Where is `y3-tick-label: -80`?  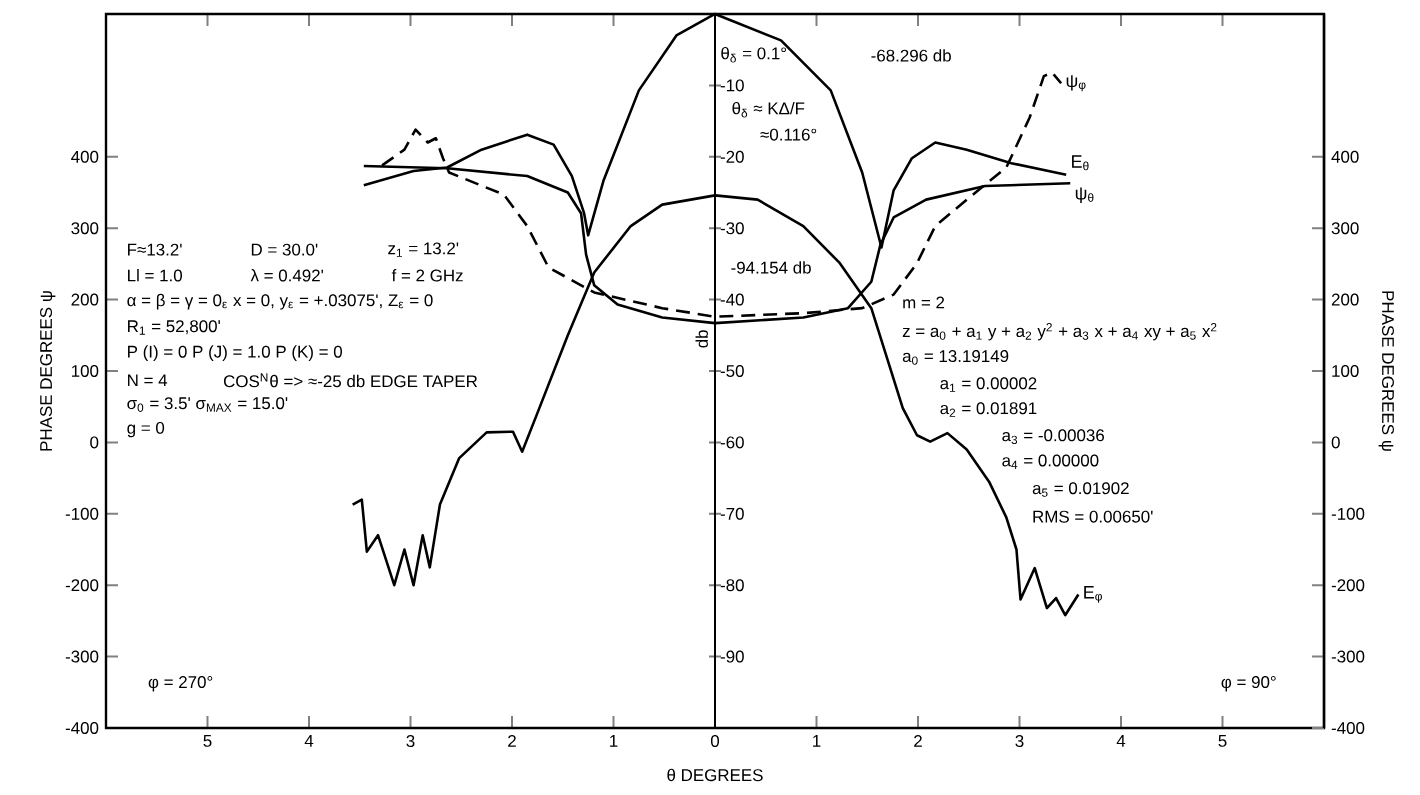
y3-tick-label: -80 is located at coordinates (732, 585).